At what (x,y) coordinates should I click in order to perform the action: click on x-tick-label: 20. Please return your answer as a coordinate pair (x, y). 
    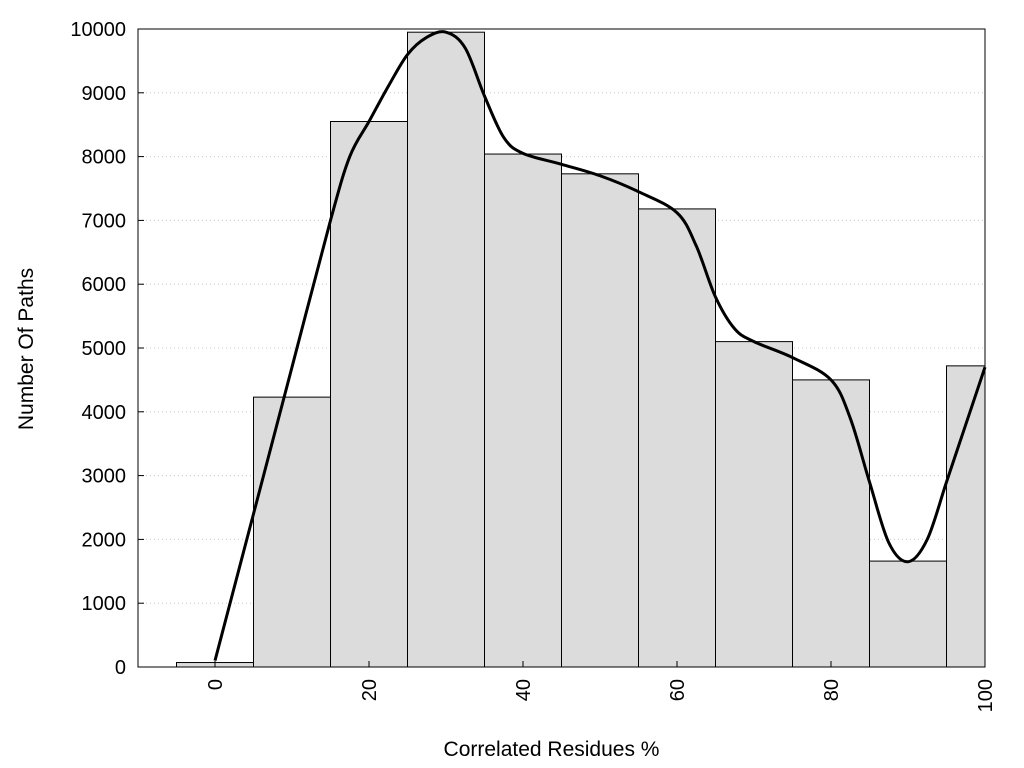
    Looking at the image, I should click on (370, 690).